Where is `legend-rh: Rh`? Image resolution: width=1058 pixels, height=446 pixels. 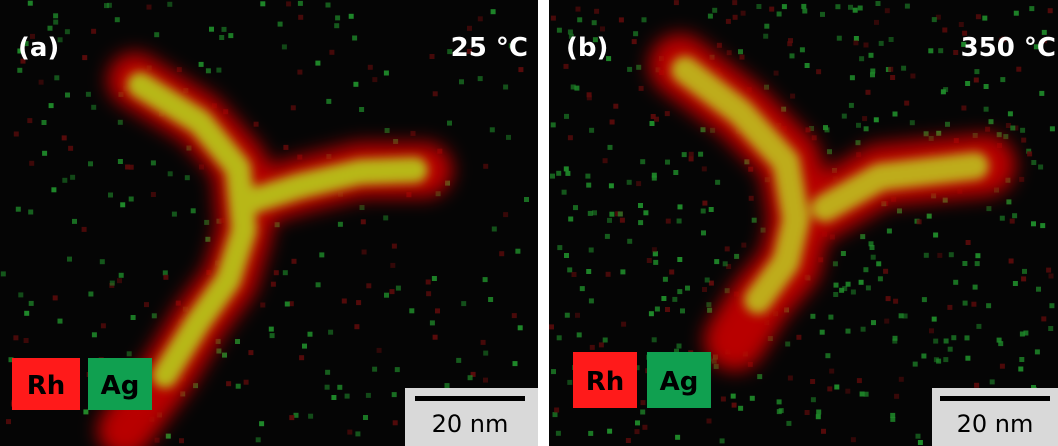 legend-rh: Rh is located at coordinates (46, 386).